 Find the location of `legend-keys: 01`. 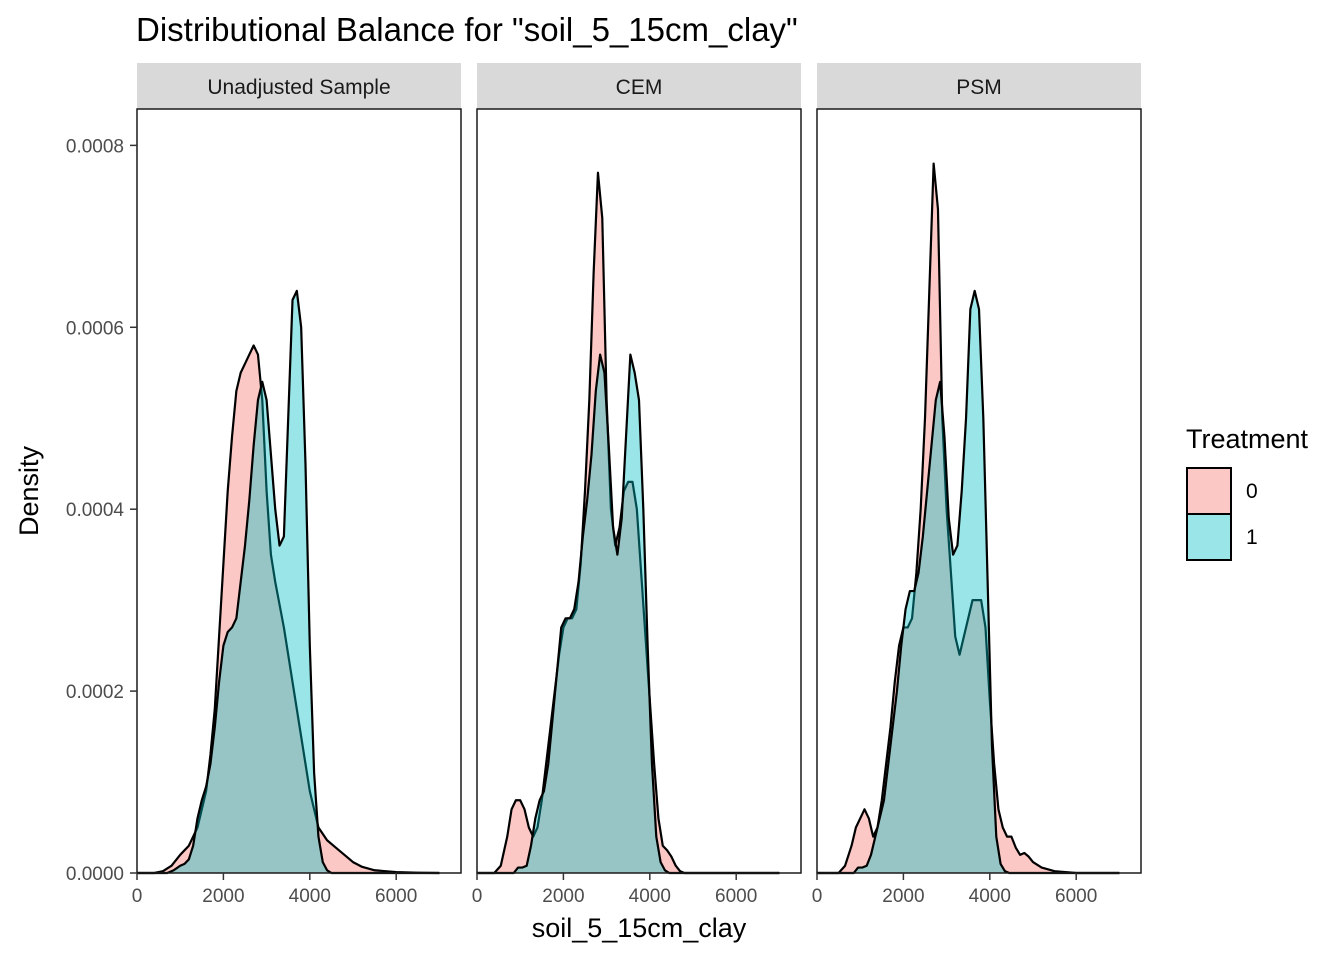

legend-keys: 01 is located at coordinates (1222, 514).